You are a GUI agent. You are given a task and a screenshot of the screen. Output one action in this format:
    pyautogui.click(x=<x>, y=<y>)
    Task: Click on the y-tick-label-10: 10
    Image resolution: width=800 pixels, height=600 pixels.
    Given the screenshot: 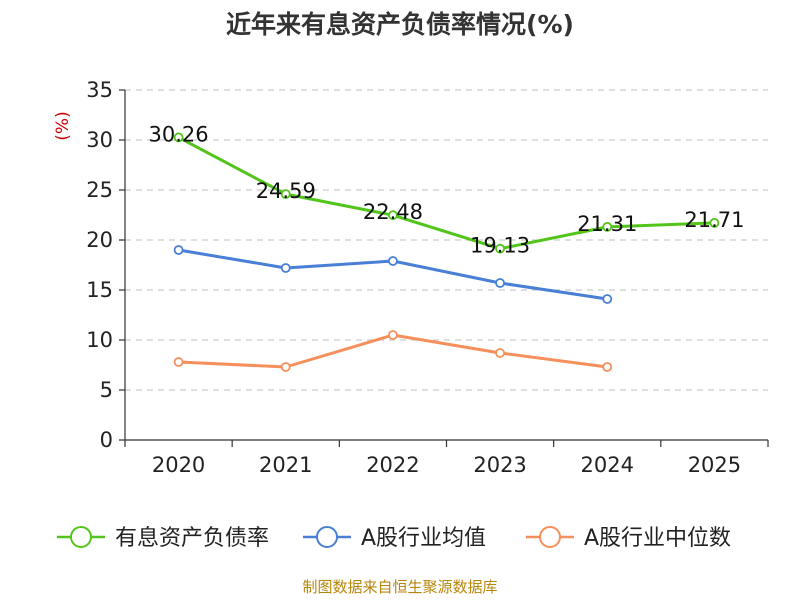 What is the action you would take?
    pyautogui.click(x=99, y=340)
    